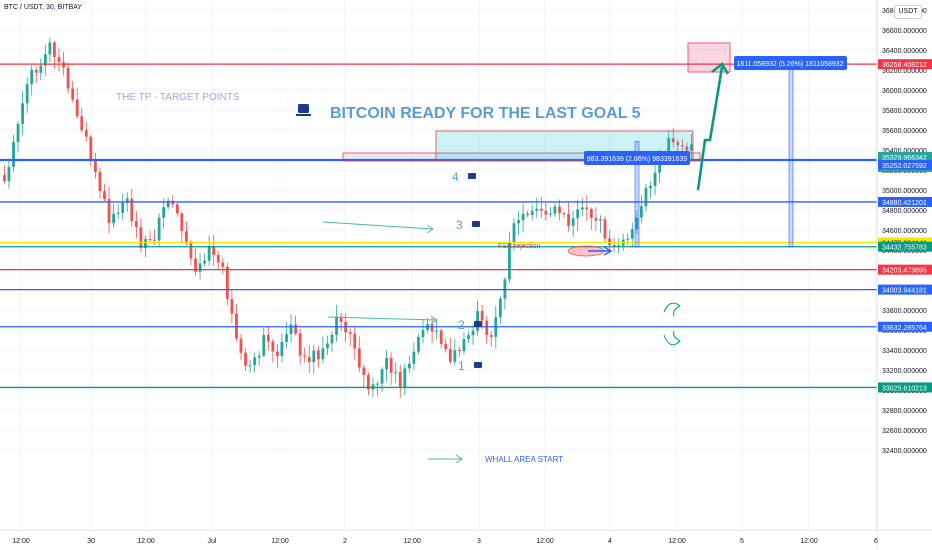 The height and width of the screenshot is (550, 932). I want to click on swirl-down-icon, so click(672, 338).